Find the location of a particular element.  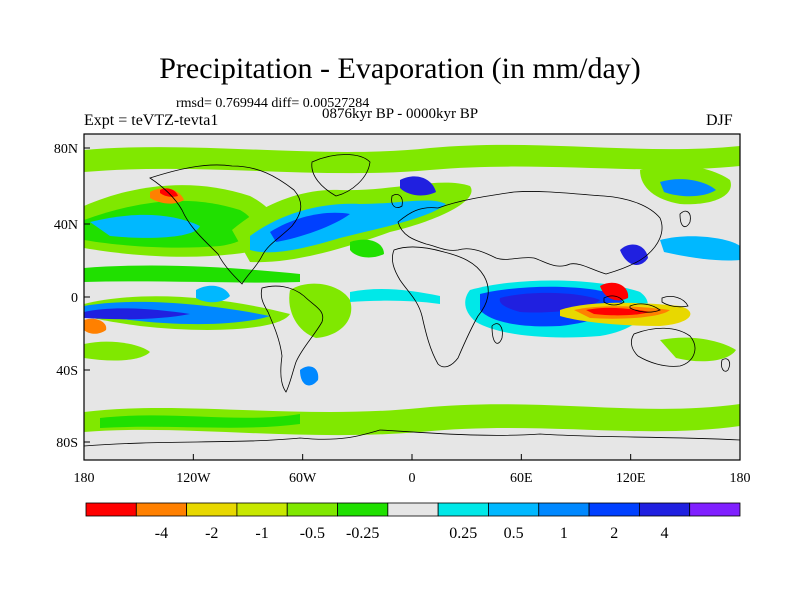

lon-tick-label: 60W is located at coordinates (303, 478).